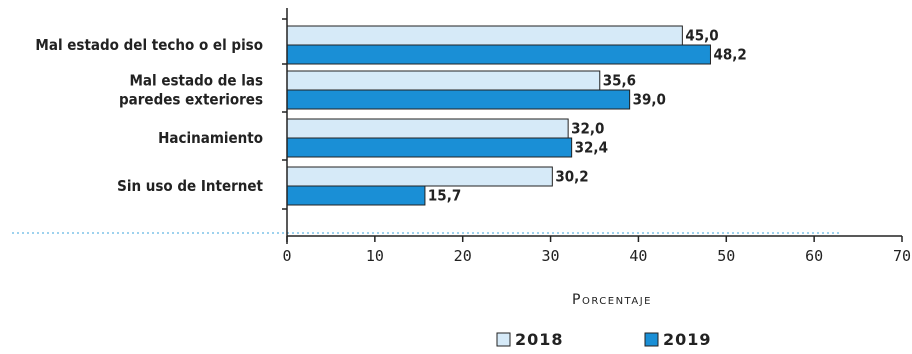 The image size is (912, 354). Describe the element at coordinates (612, 300) in the screenshot. I see `x-axis-label: Porcentaje` at that location.